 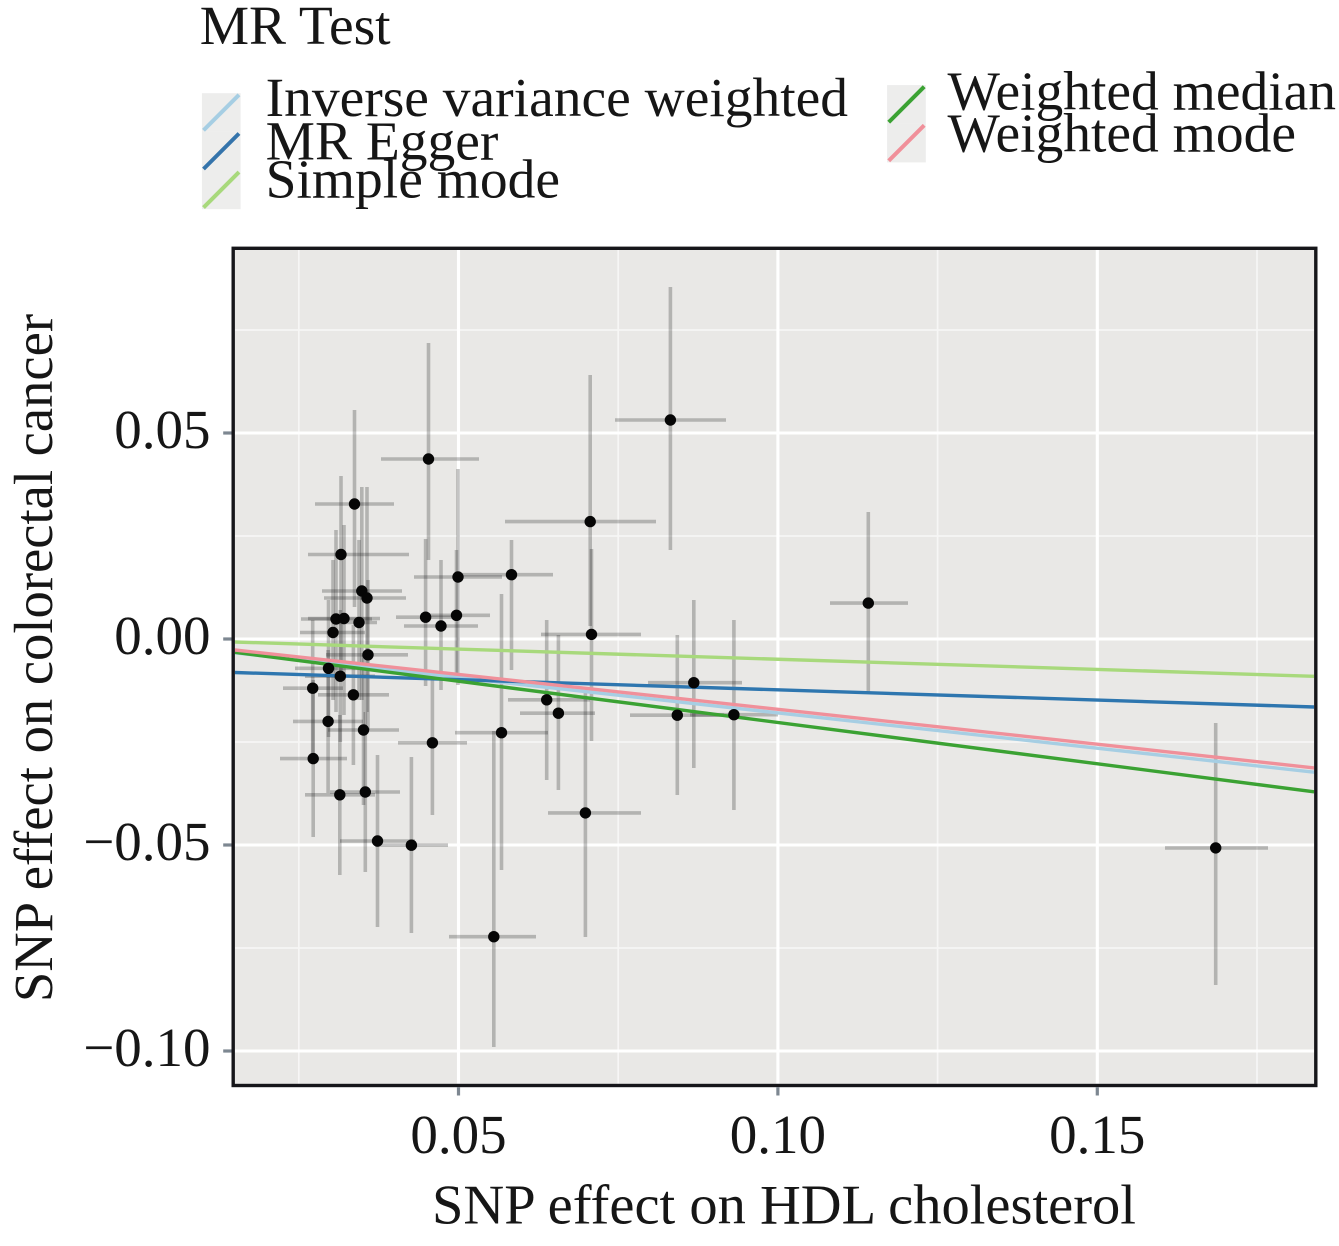 What do you see at coordinates (778, 1134) in the screenshot?
I see `svg-text: 0.10` at bounding box center [778, 1134].